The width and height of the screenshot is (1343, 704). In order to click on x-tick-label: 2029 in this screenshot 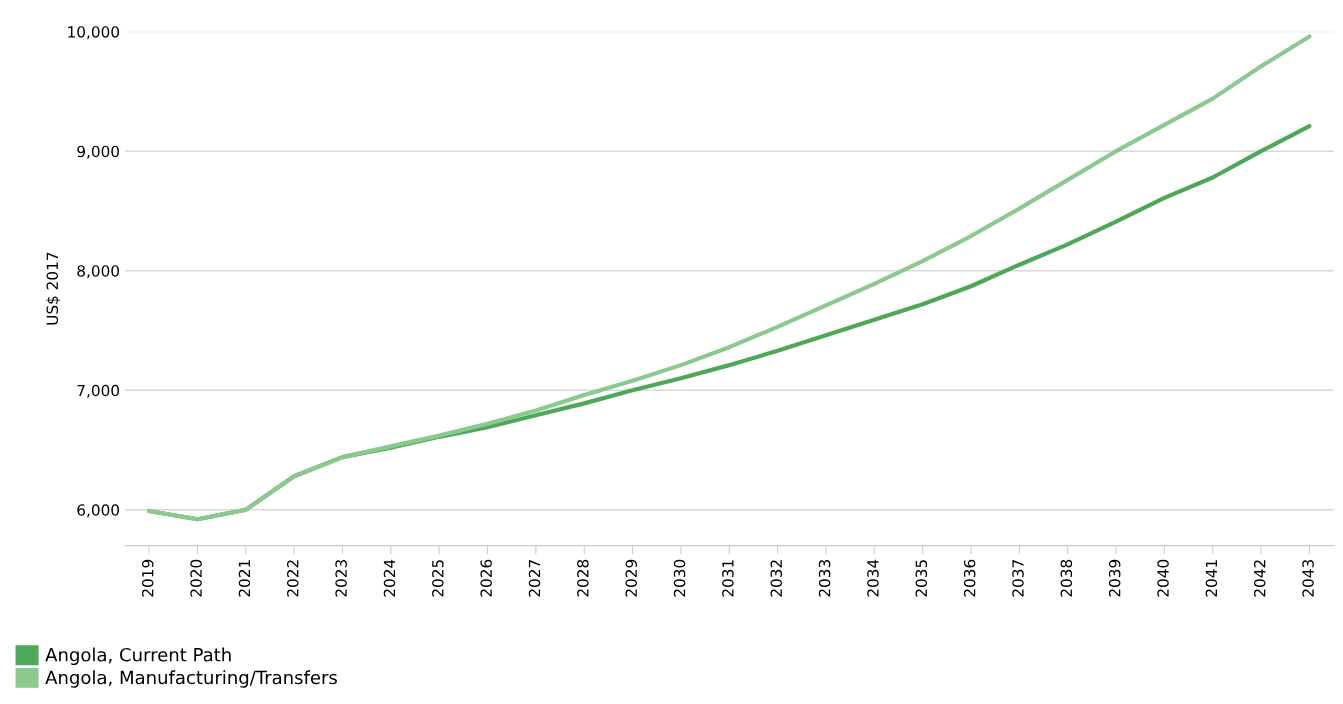, I will do `click(631, 578)`.